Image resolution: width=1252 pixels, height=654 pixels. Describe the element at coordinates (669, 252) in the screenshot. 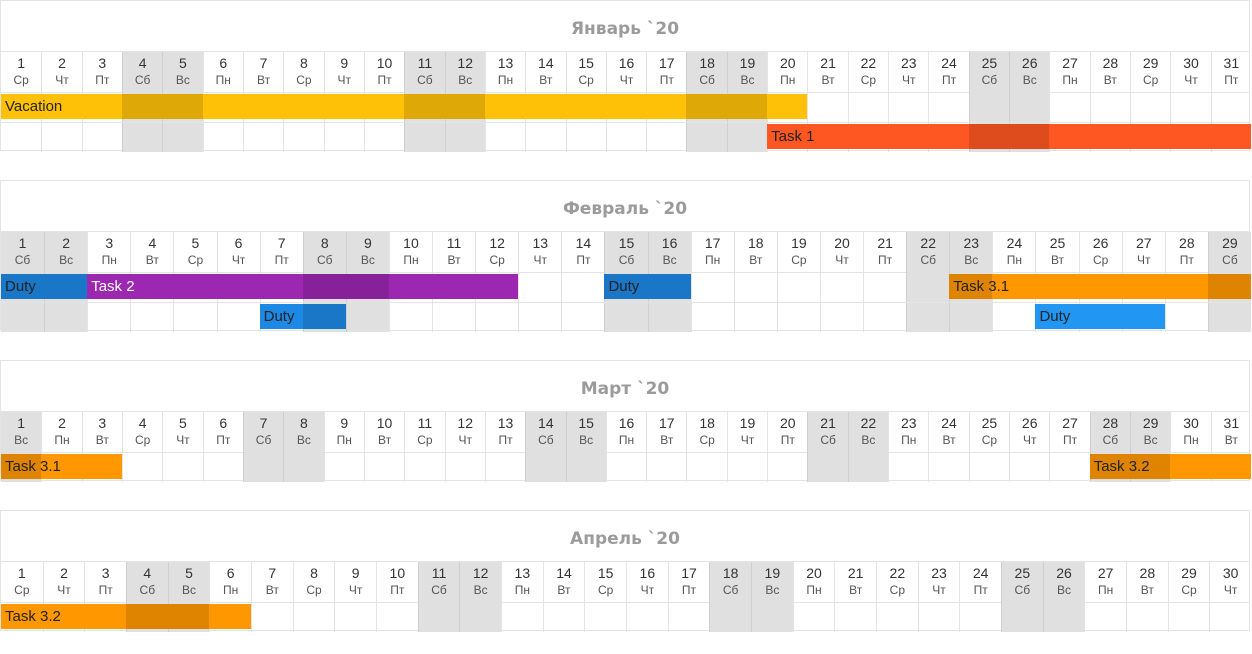

I see `day-header-cell: 16 Вс` at that location.